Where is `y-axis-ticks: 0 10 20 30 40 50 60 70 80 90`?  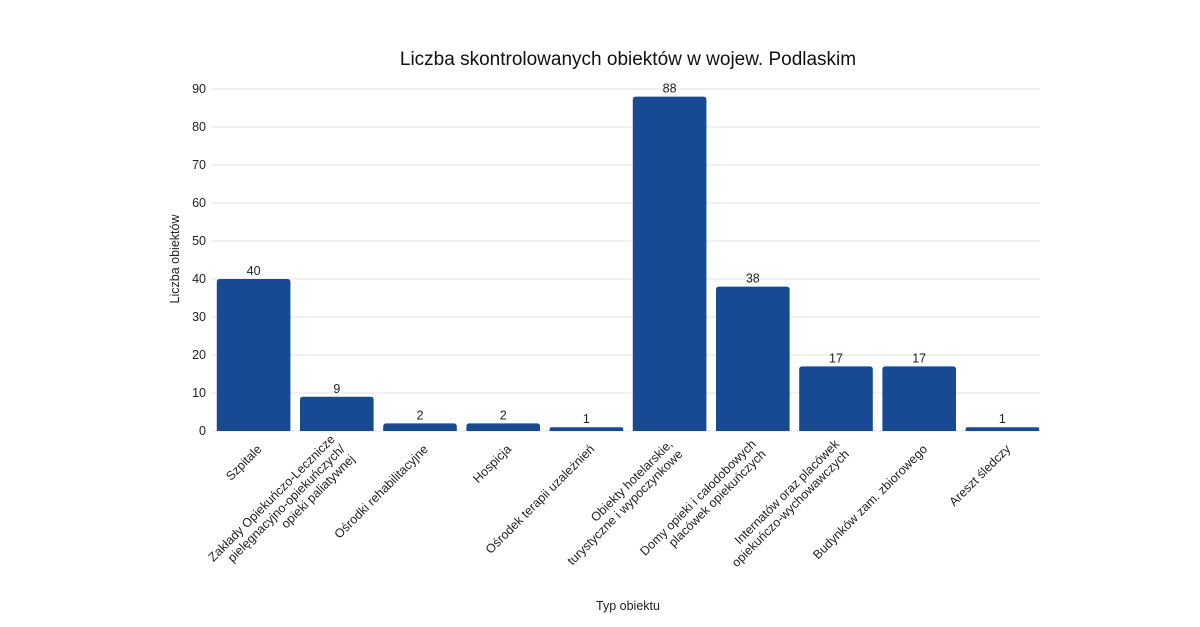 y-axis-ticks: 0 10 20 30 40 50 60 70 80 90 is located at coordinates (199, 260).